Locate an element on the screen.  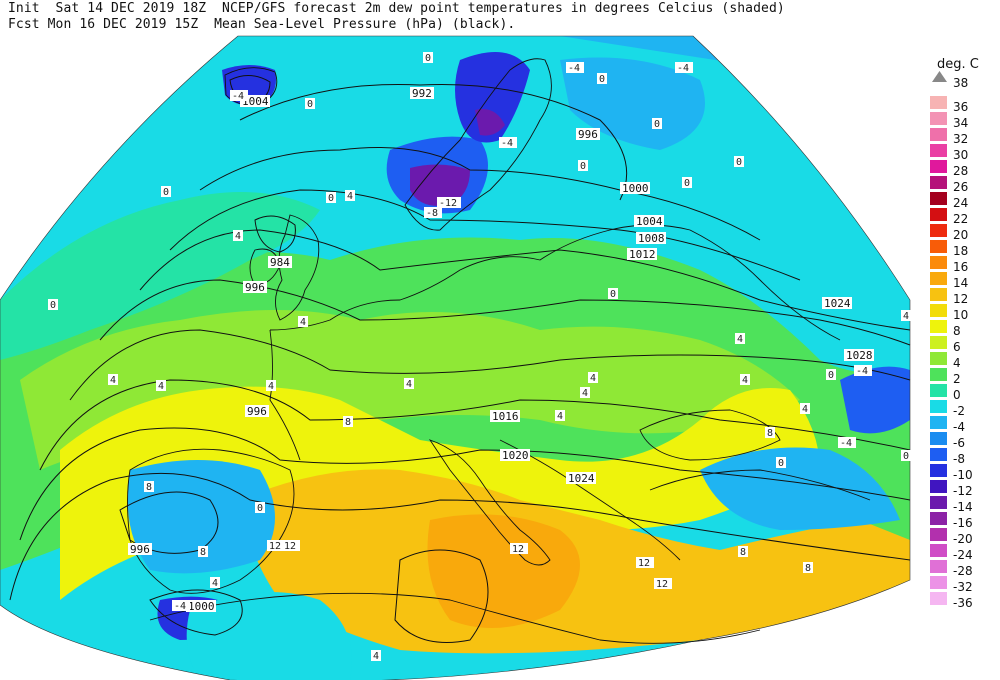
legend-item: 22 is located at coordinates (963, 216).